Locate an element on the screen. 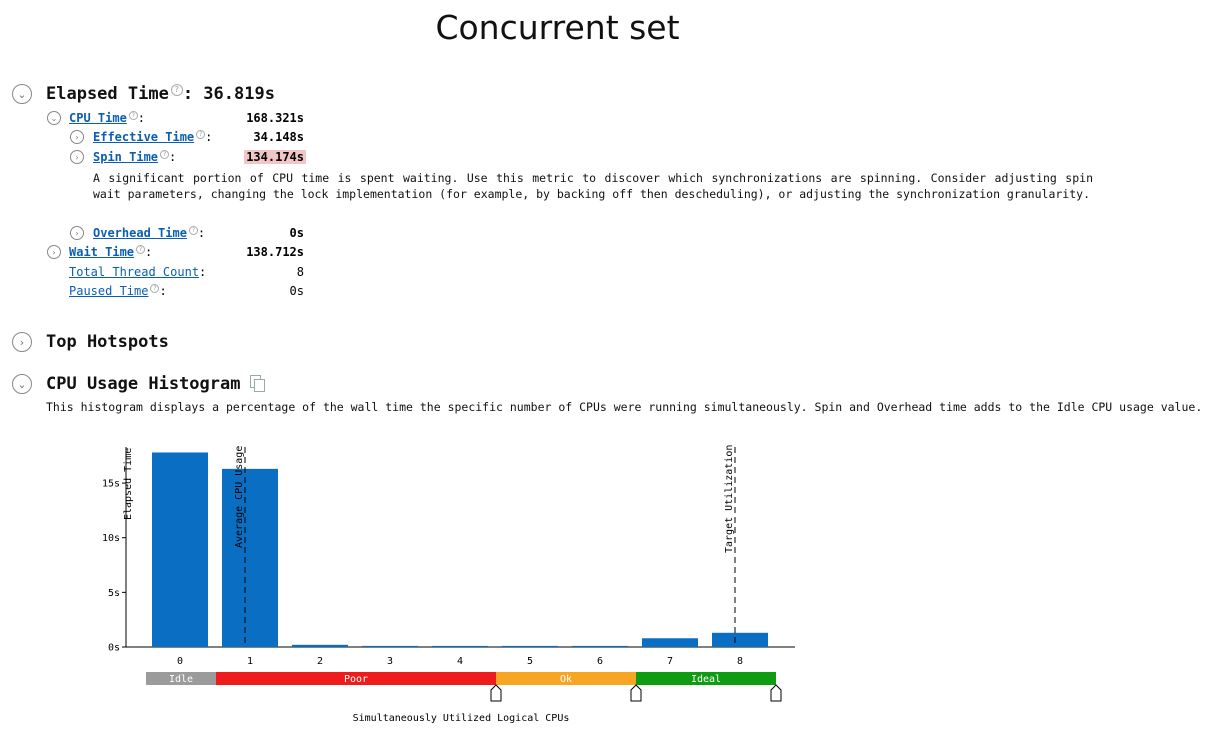 This screenshot has width=1215, height=735. x-tick-label: 0 is located at coordinates (180, 661).